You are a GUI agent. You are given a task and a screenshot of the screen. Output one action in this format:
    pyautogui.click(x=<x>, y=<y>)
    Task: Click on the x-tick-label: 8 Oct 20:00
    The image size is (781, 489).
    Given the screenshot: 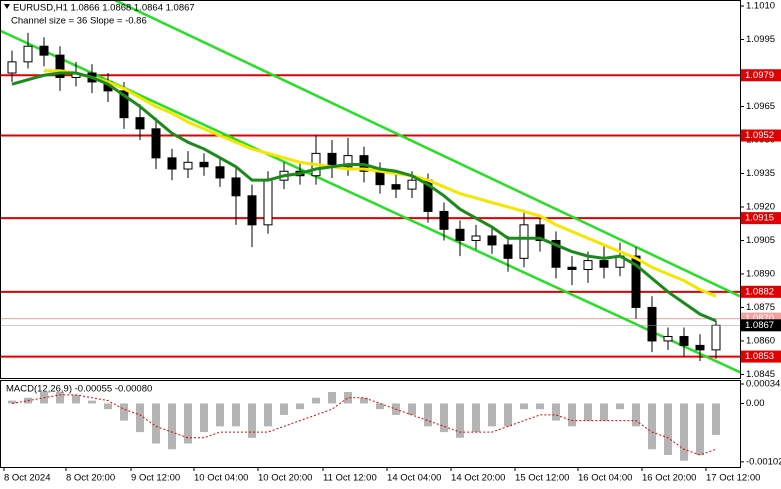 What is the action you would take?
    pyautogui.click(x=90, y=478)
    